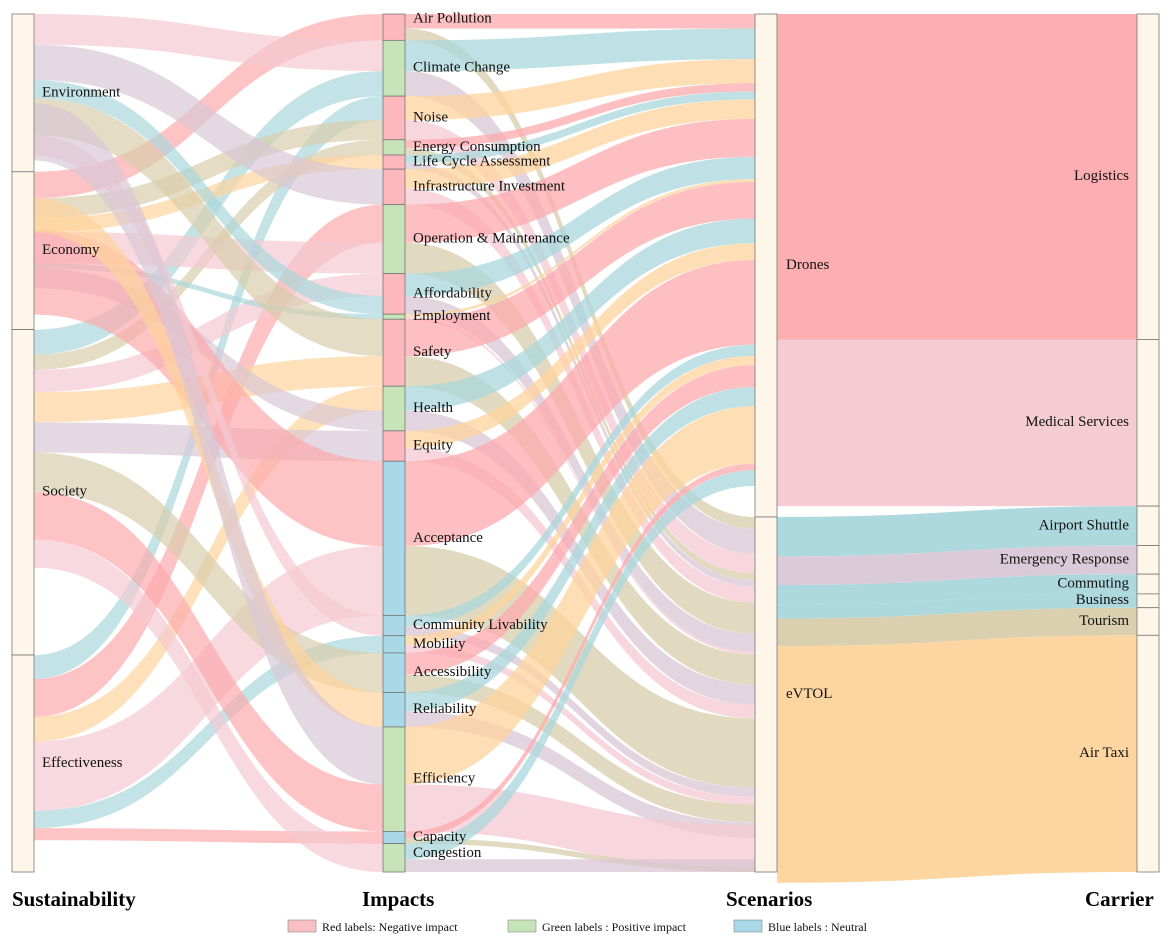  Describe the element at coordinates (1148, 525) in the screenshot. I see `node-airport-shuttle` at that location.